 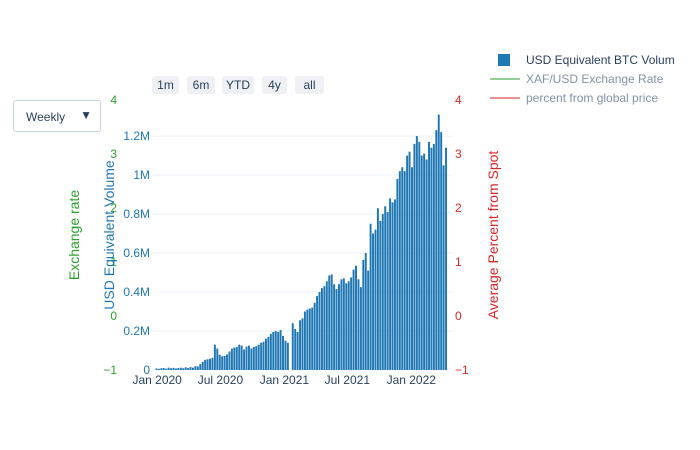 What do you see at coordinates (113, 262) in the screenshot?
I see `y-exchange-tick-label: 1` at bounding box center [113, 262].